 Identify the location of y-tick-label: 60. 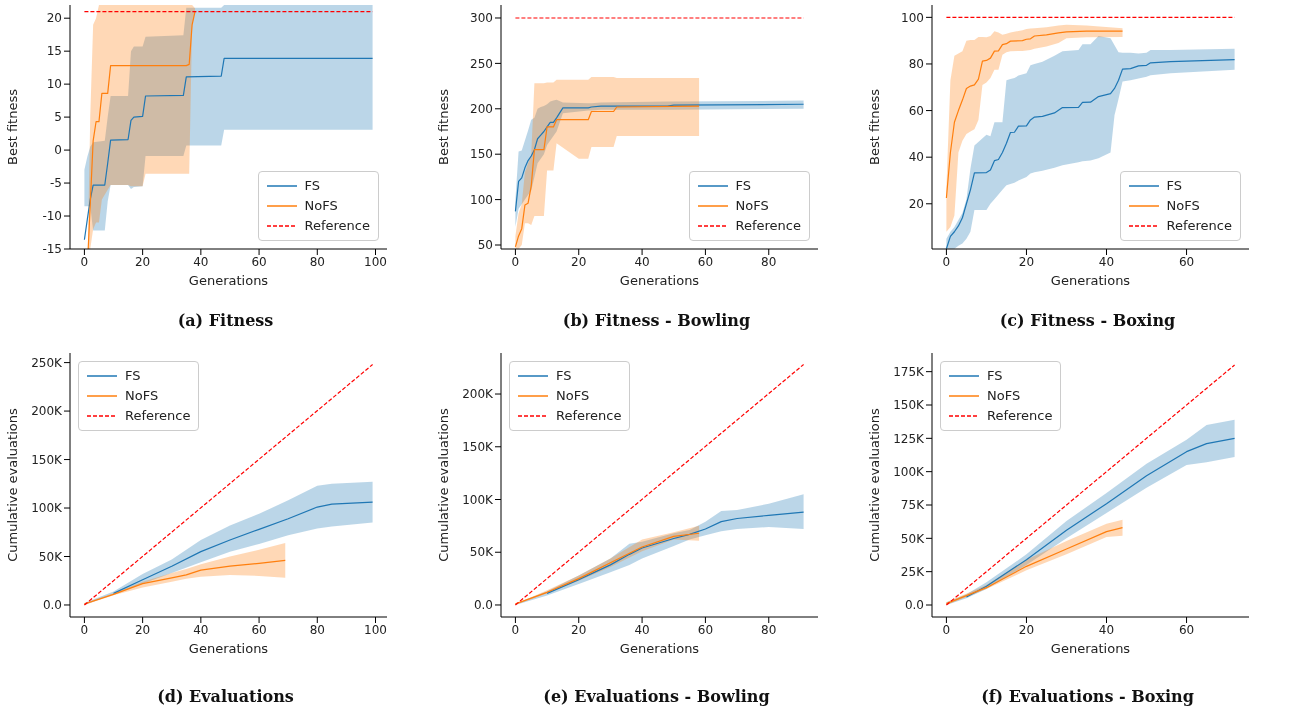
(916, 110).